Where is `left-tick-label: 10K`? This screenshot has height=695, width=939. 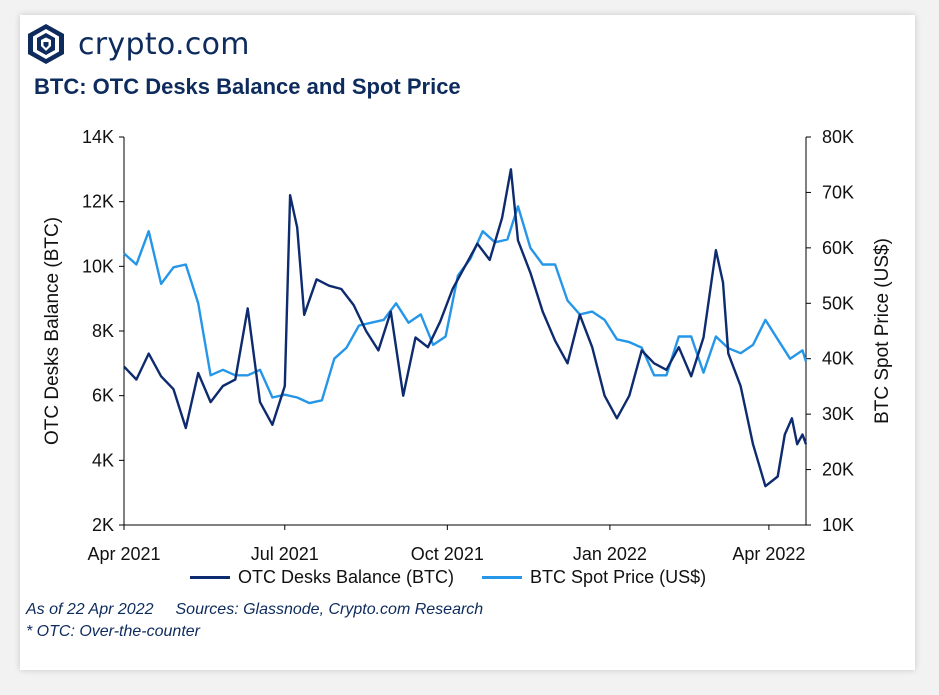 left-tick-label: 10K is located at coordinates (98, 266).